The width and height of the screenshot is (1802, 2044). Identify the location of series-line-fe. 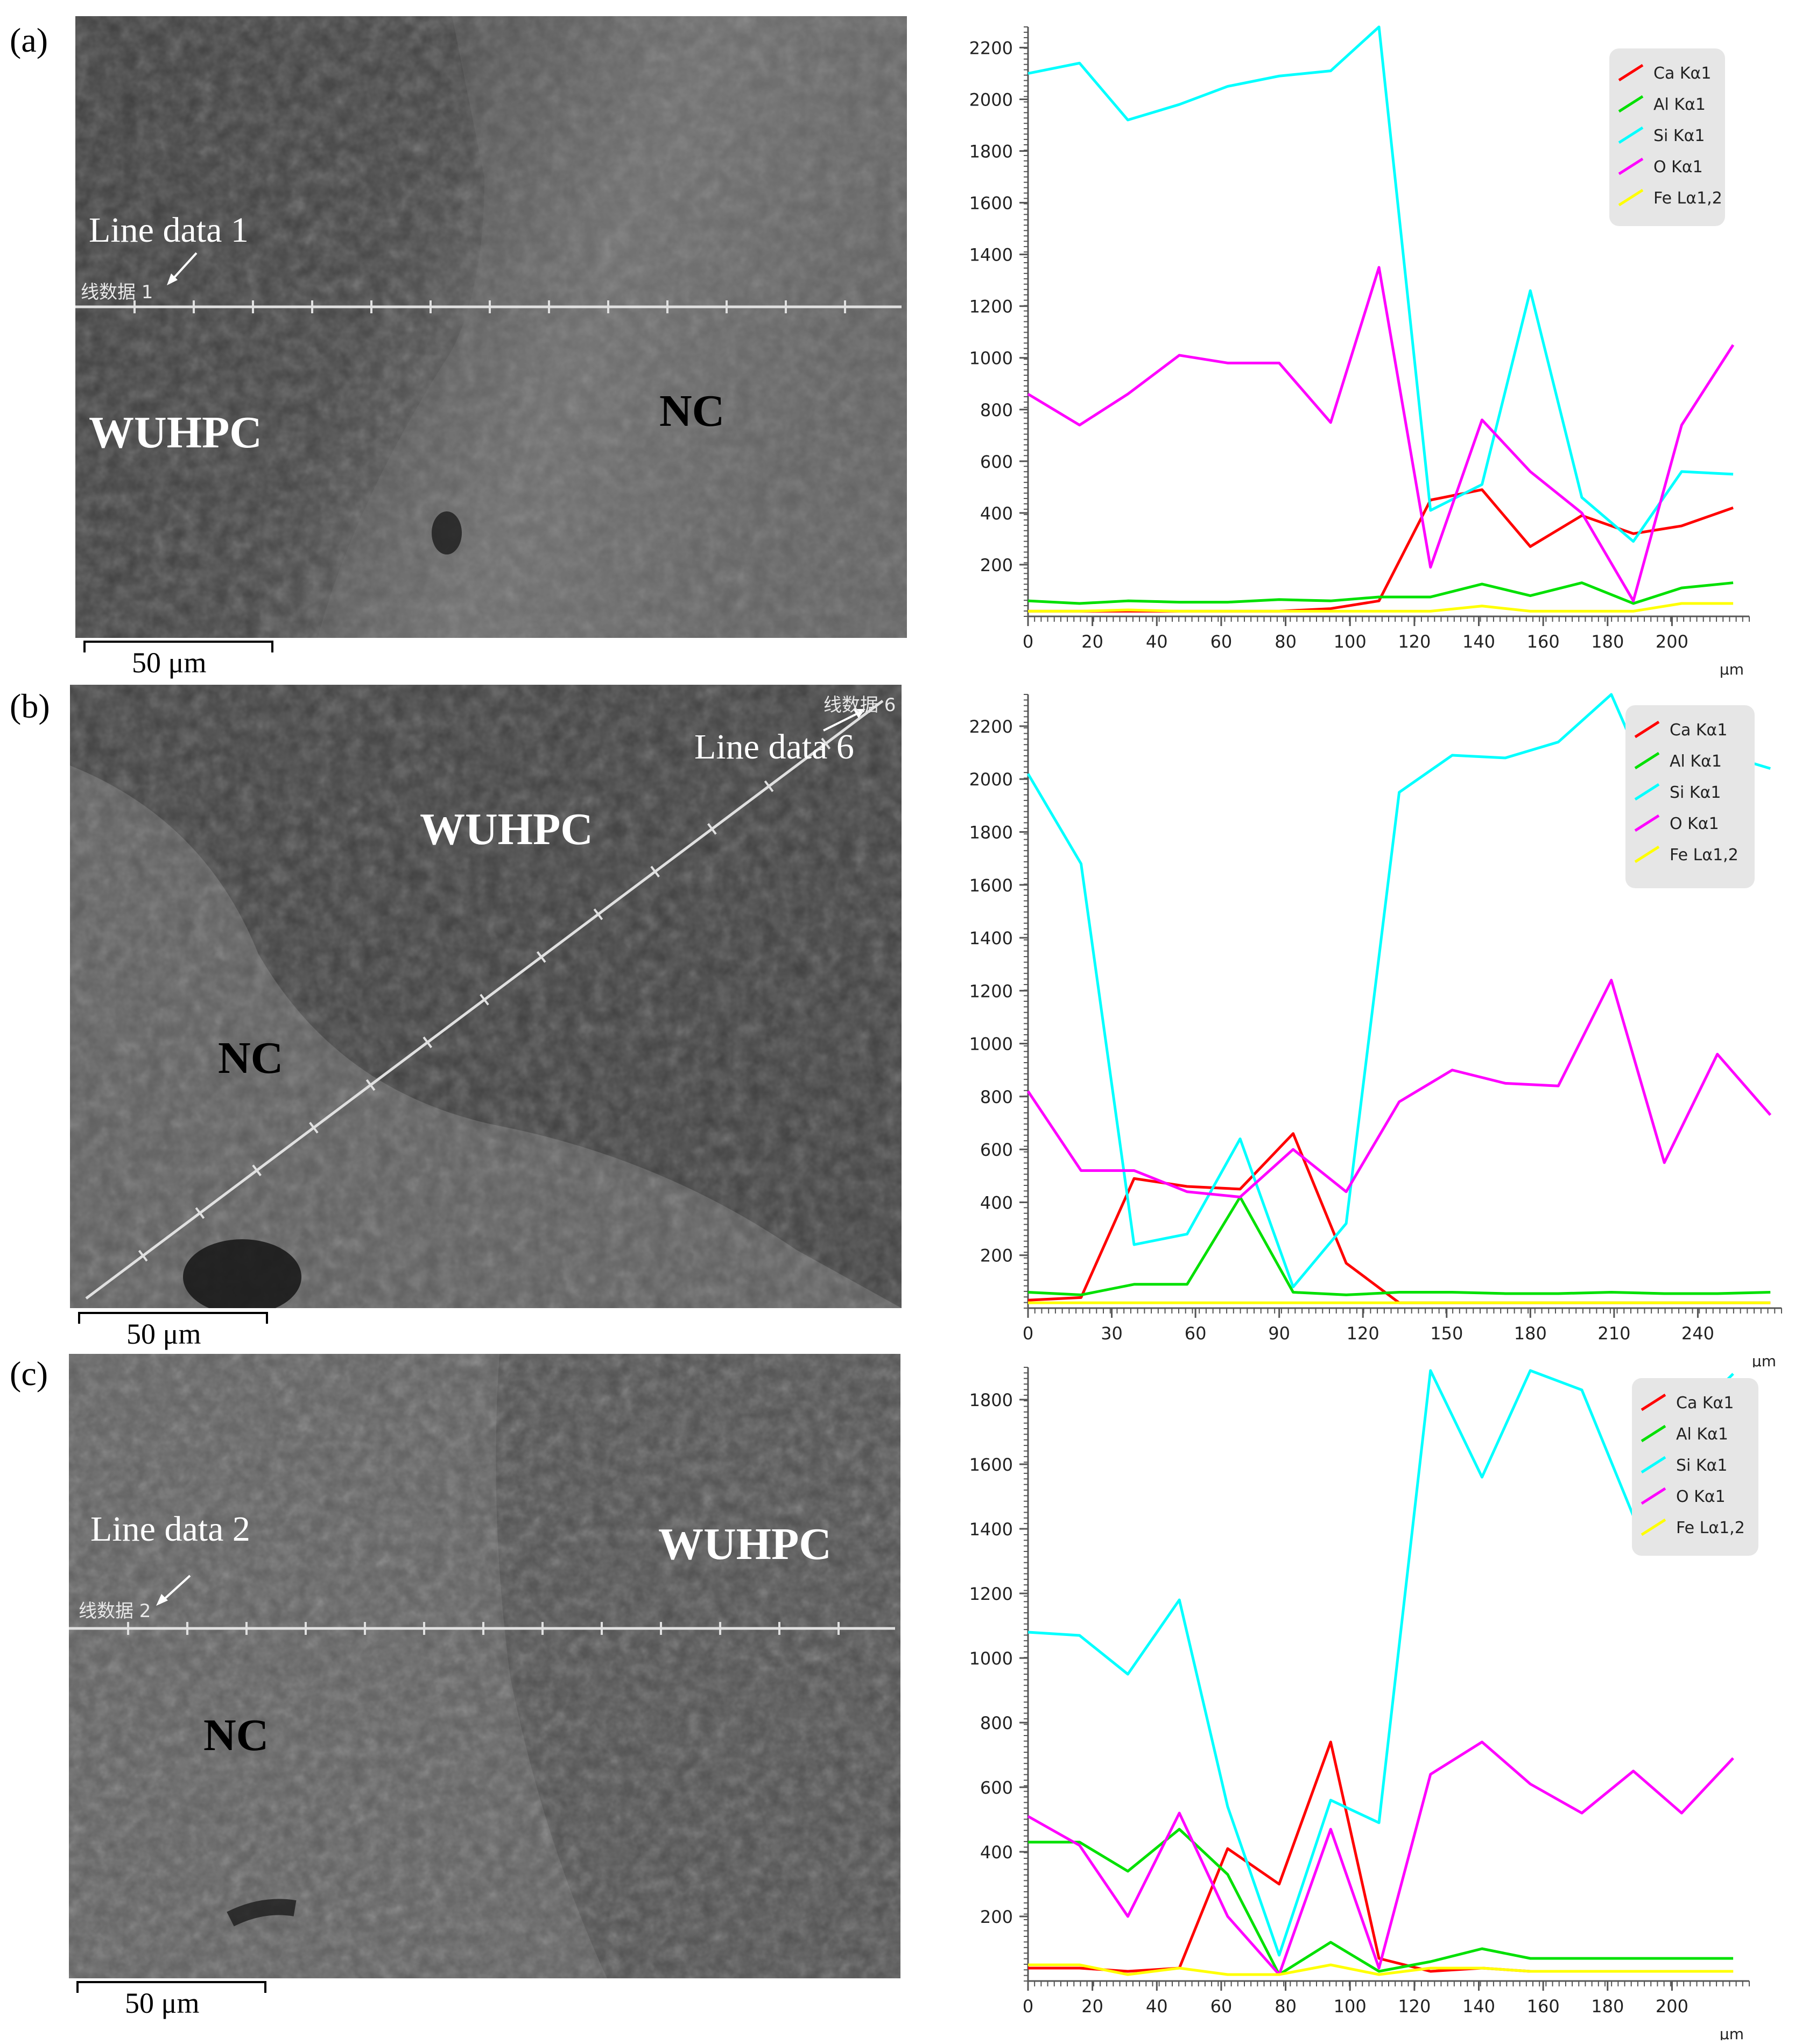
(1381, 607).